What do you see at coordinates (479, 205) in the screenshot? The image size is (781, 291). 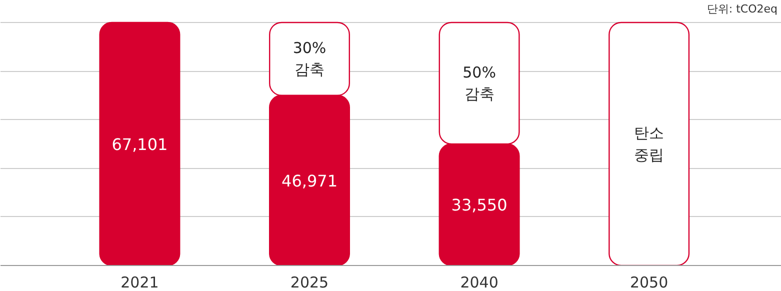 I see `data-label: 33,550` at bounding box center [479, 205].